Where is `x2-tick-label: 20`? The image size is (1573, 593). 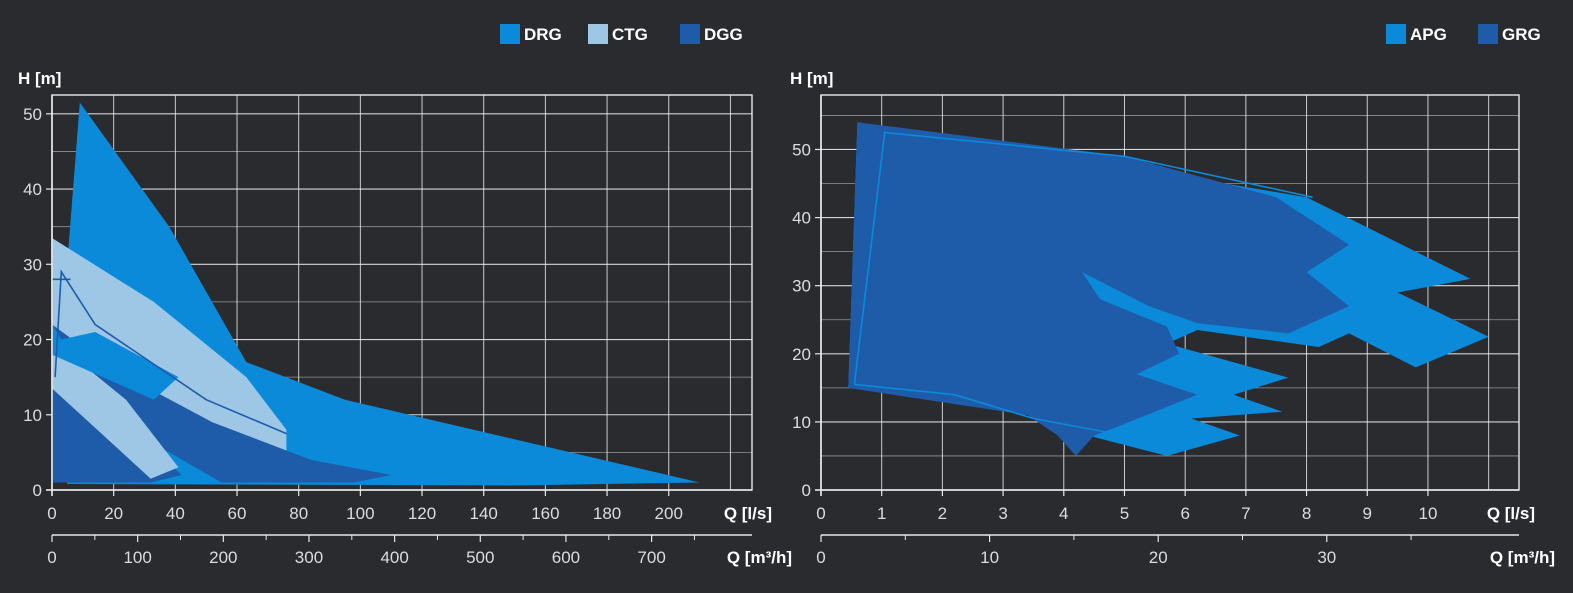
x2-tick-label: 20 is located at coordinates (1158, 557).